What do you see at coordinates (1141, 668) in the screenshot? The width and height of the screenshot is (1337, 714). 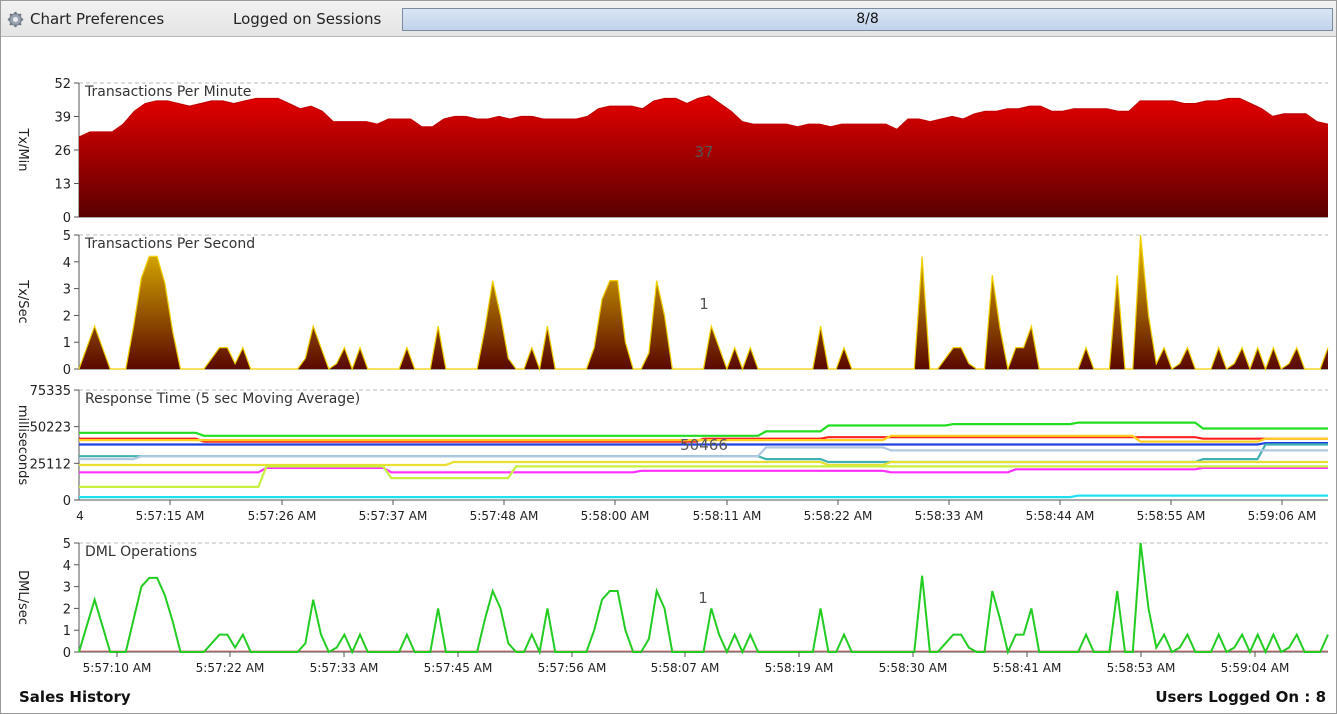 I see `x-tick-label: 5:58:53 AM` at bounding box center [1141, 668].